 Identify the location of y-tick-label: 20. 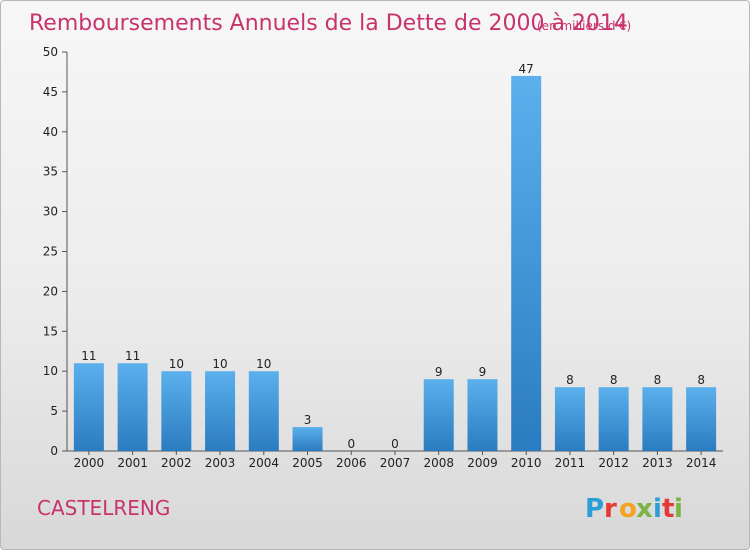
(50, 291).